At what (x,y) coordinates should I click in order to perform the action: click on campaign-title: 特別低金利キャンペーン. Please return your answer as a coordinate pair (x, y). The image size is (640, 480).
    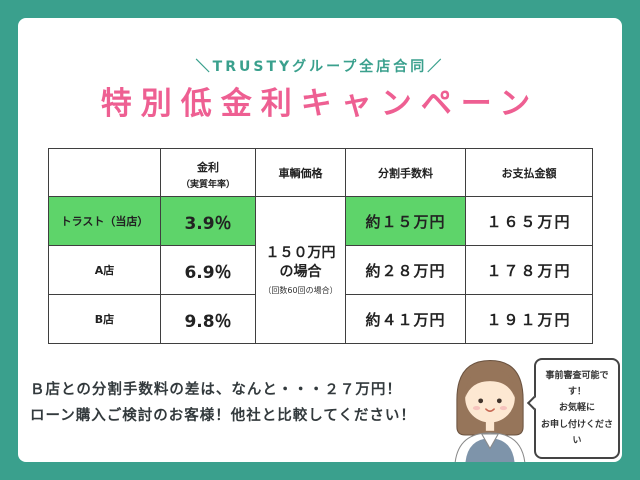
    Looking at the image, I should click on (320, 104).